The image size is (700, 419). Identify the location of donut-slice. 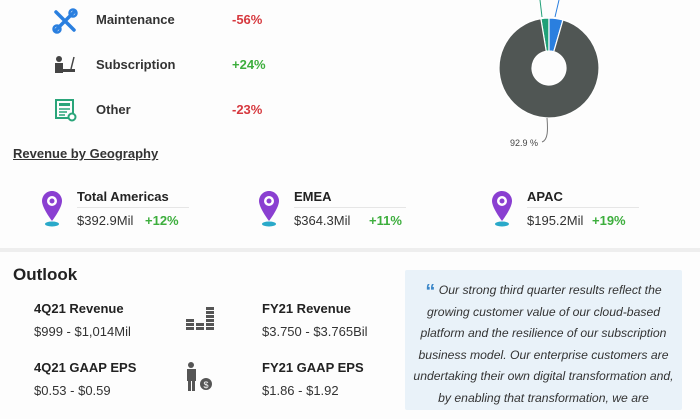
(549, 68).